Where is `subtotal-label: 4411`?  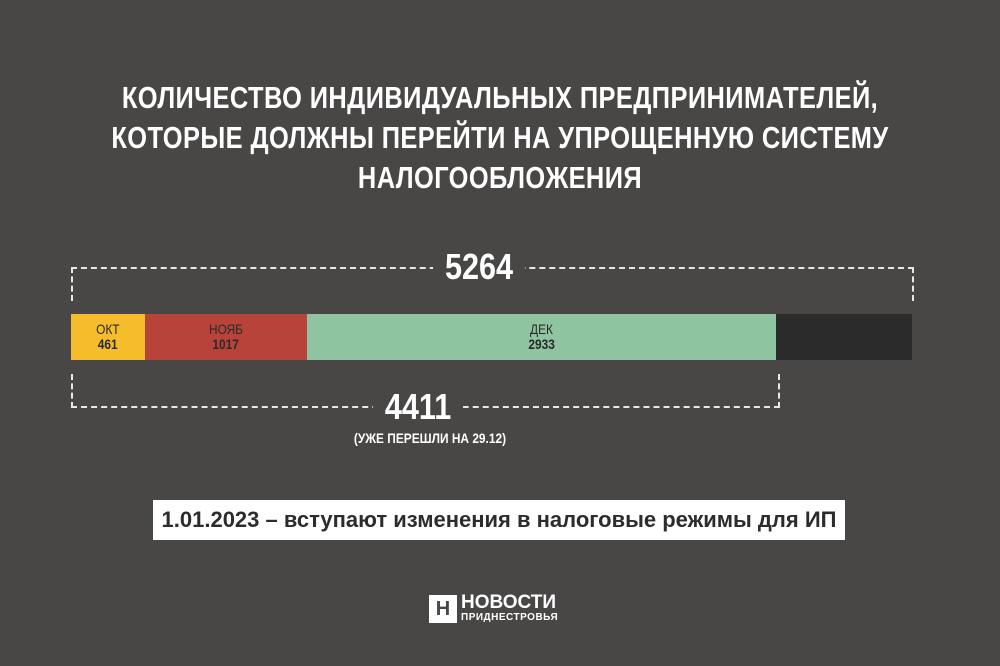
subtotal-label: 4411 is located at coordinates (418, 407).